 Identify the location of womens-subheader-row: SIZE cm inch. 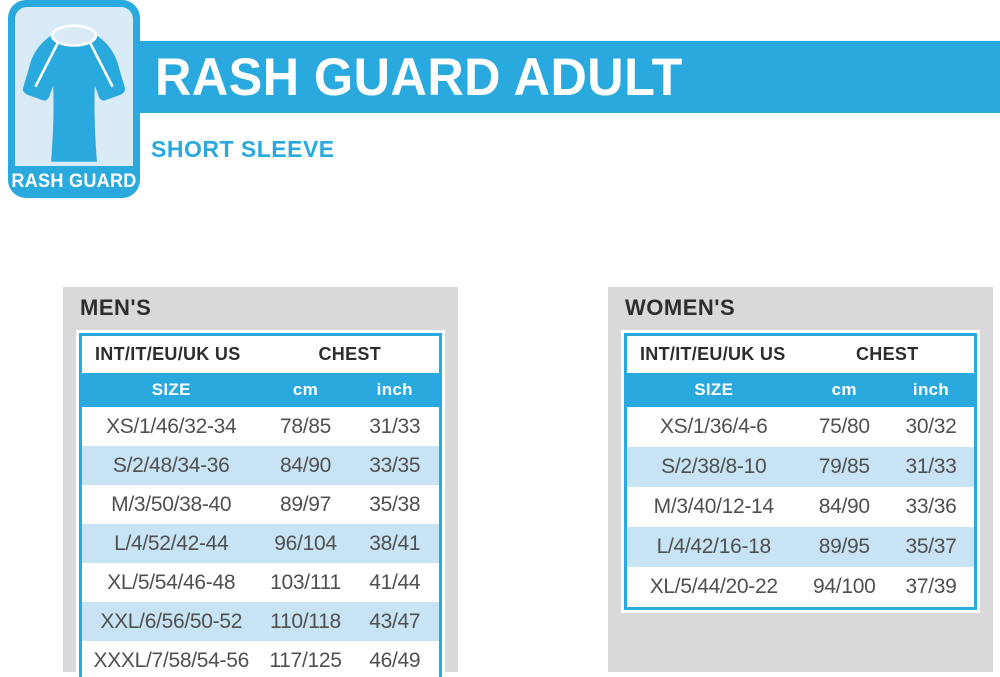
(800, 390).